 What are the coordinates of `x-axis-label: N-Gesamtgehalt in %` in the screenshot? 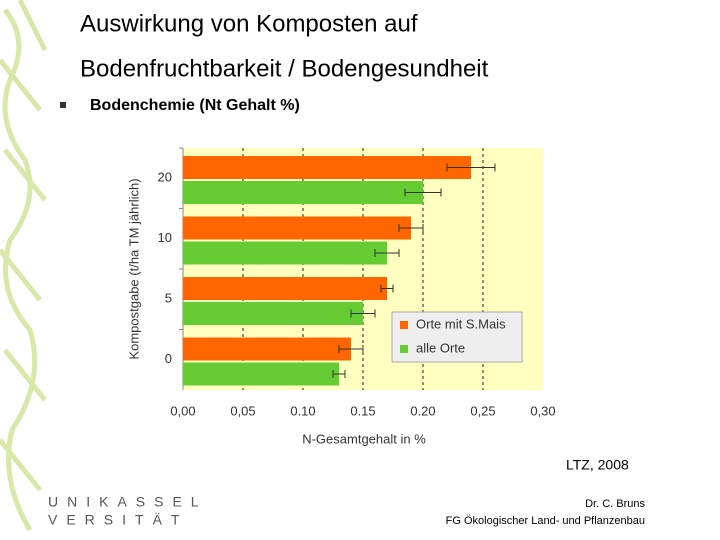 It's located at (364, 438).